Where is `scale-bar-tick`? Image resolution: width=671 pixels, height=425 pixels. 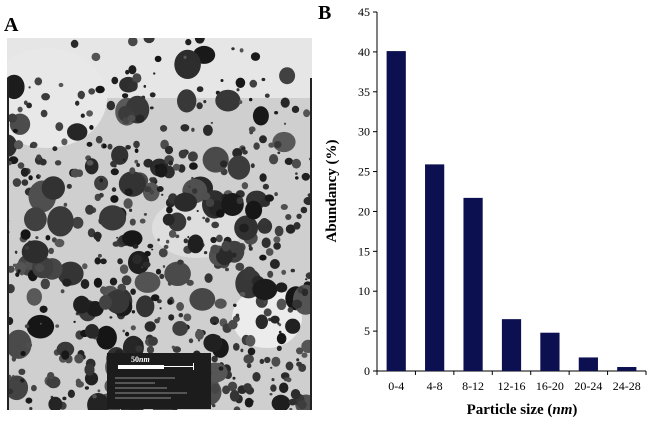
scale-bar-tick is located at coordinates (193, 366).